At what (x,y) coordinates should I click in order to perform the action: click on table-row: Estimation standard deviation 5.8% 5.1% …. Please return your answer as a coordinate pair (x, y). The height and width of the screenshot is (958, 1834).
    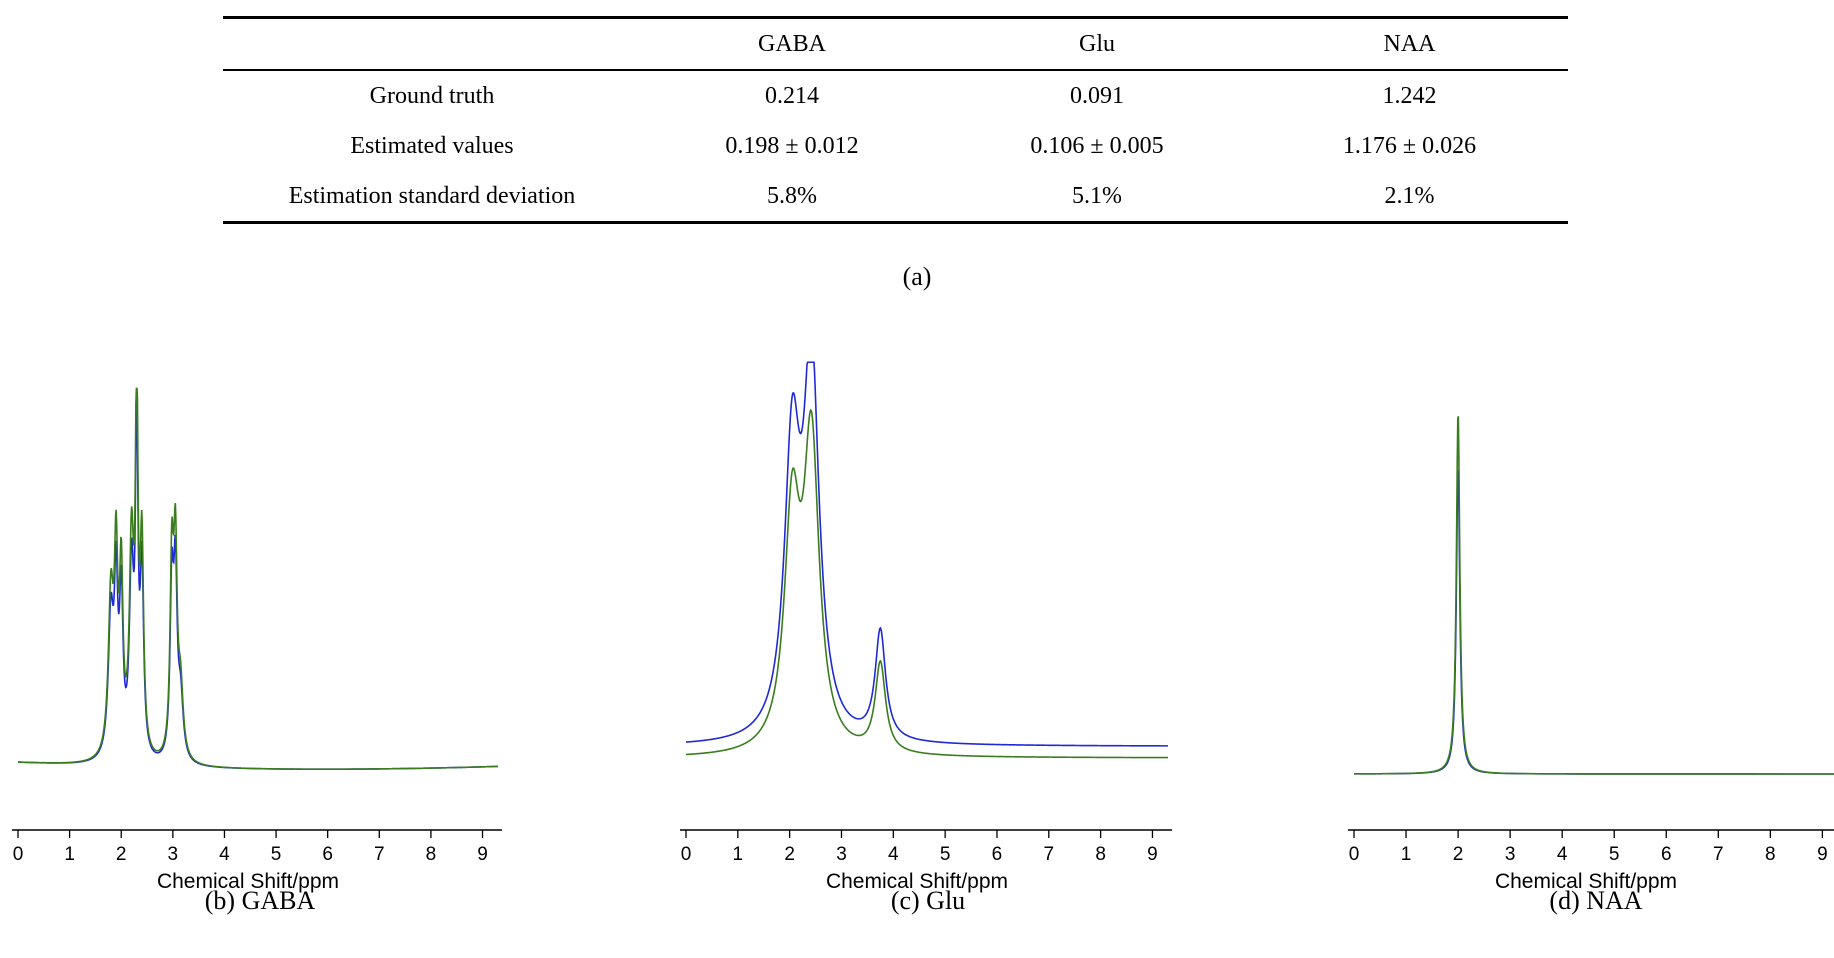
    Looking at the image, I should click on (895, 197).